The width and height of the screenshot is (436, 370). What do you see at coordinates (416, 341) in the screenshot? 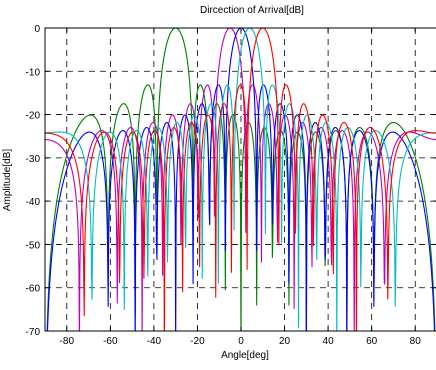
I see `x-tick-label: 80` at bounding box center [416, 341].